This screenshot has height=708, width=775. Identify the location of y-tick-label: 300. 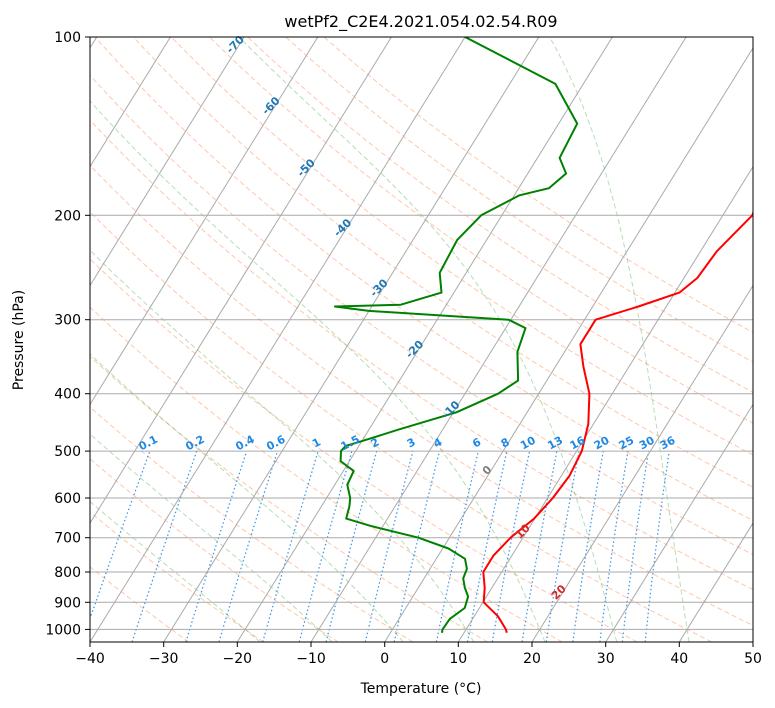
(67, 321).